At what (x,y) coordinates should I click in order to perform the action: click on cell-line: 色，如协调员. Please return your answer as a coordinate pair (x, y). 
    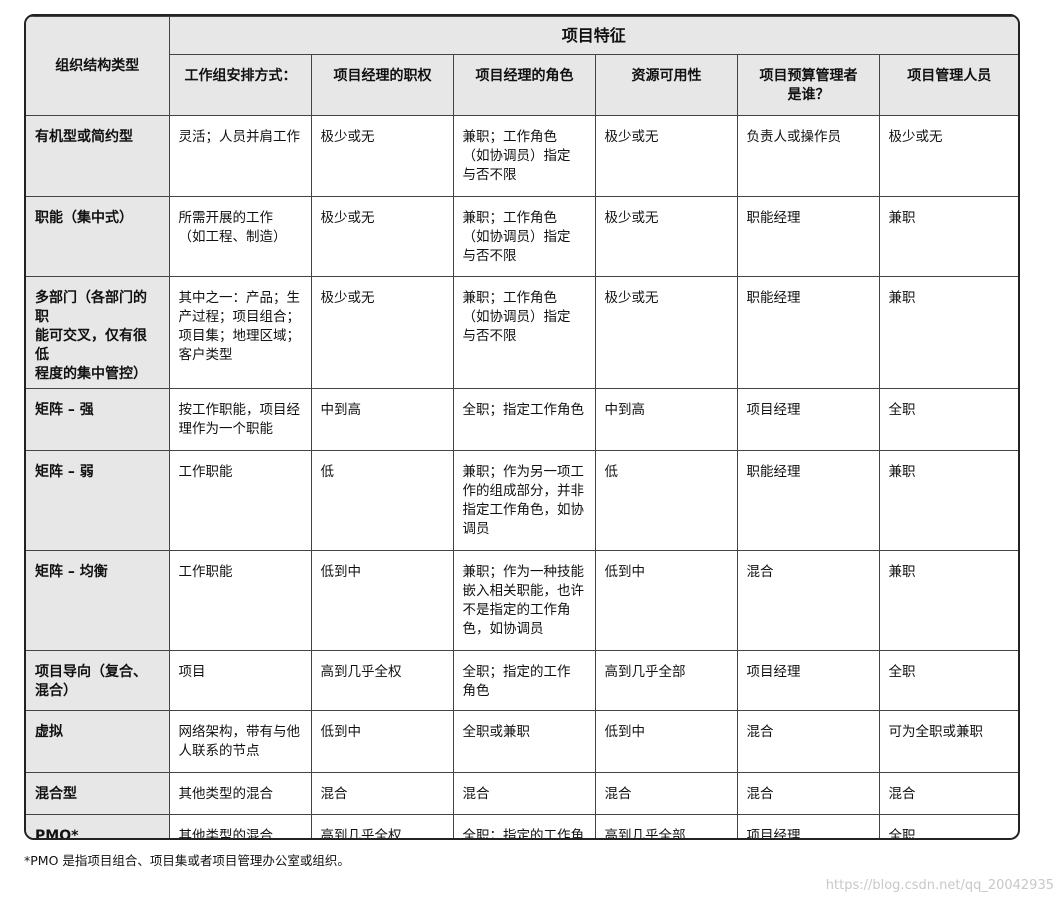
    Looking at the image, I should click on (503, 629).